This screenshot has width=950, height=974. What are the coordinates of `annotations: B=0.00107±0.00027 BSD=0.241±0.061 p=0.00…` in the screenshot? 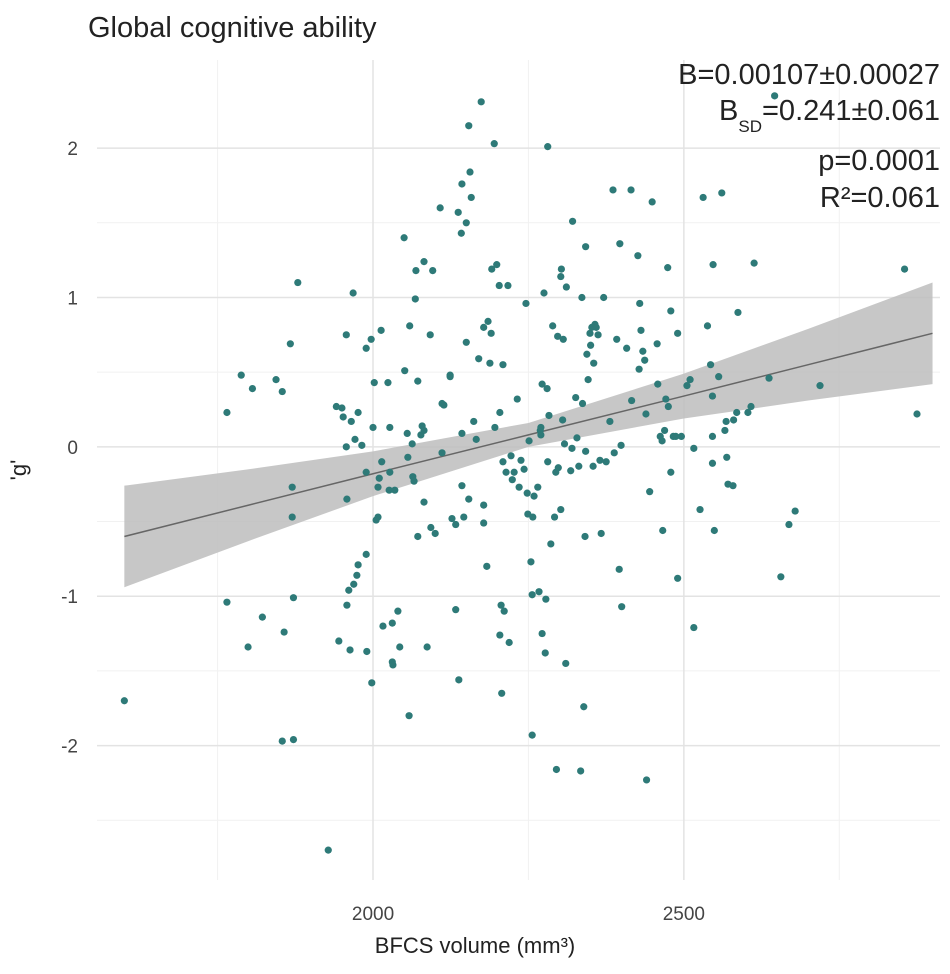 It's located at (809, 136).